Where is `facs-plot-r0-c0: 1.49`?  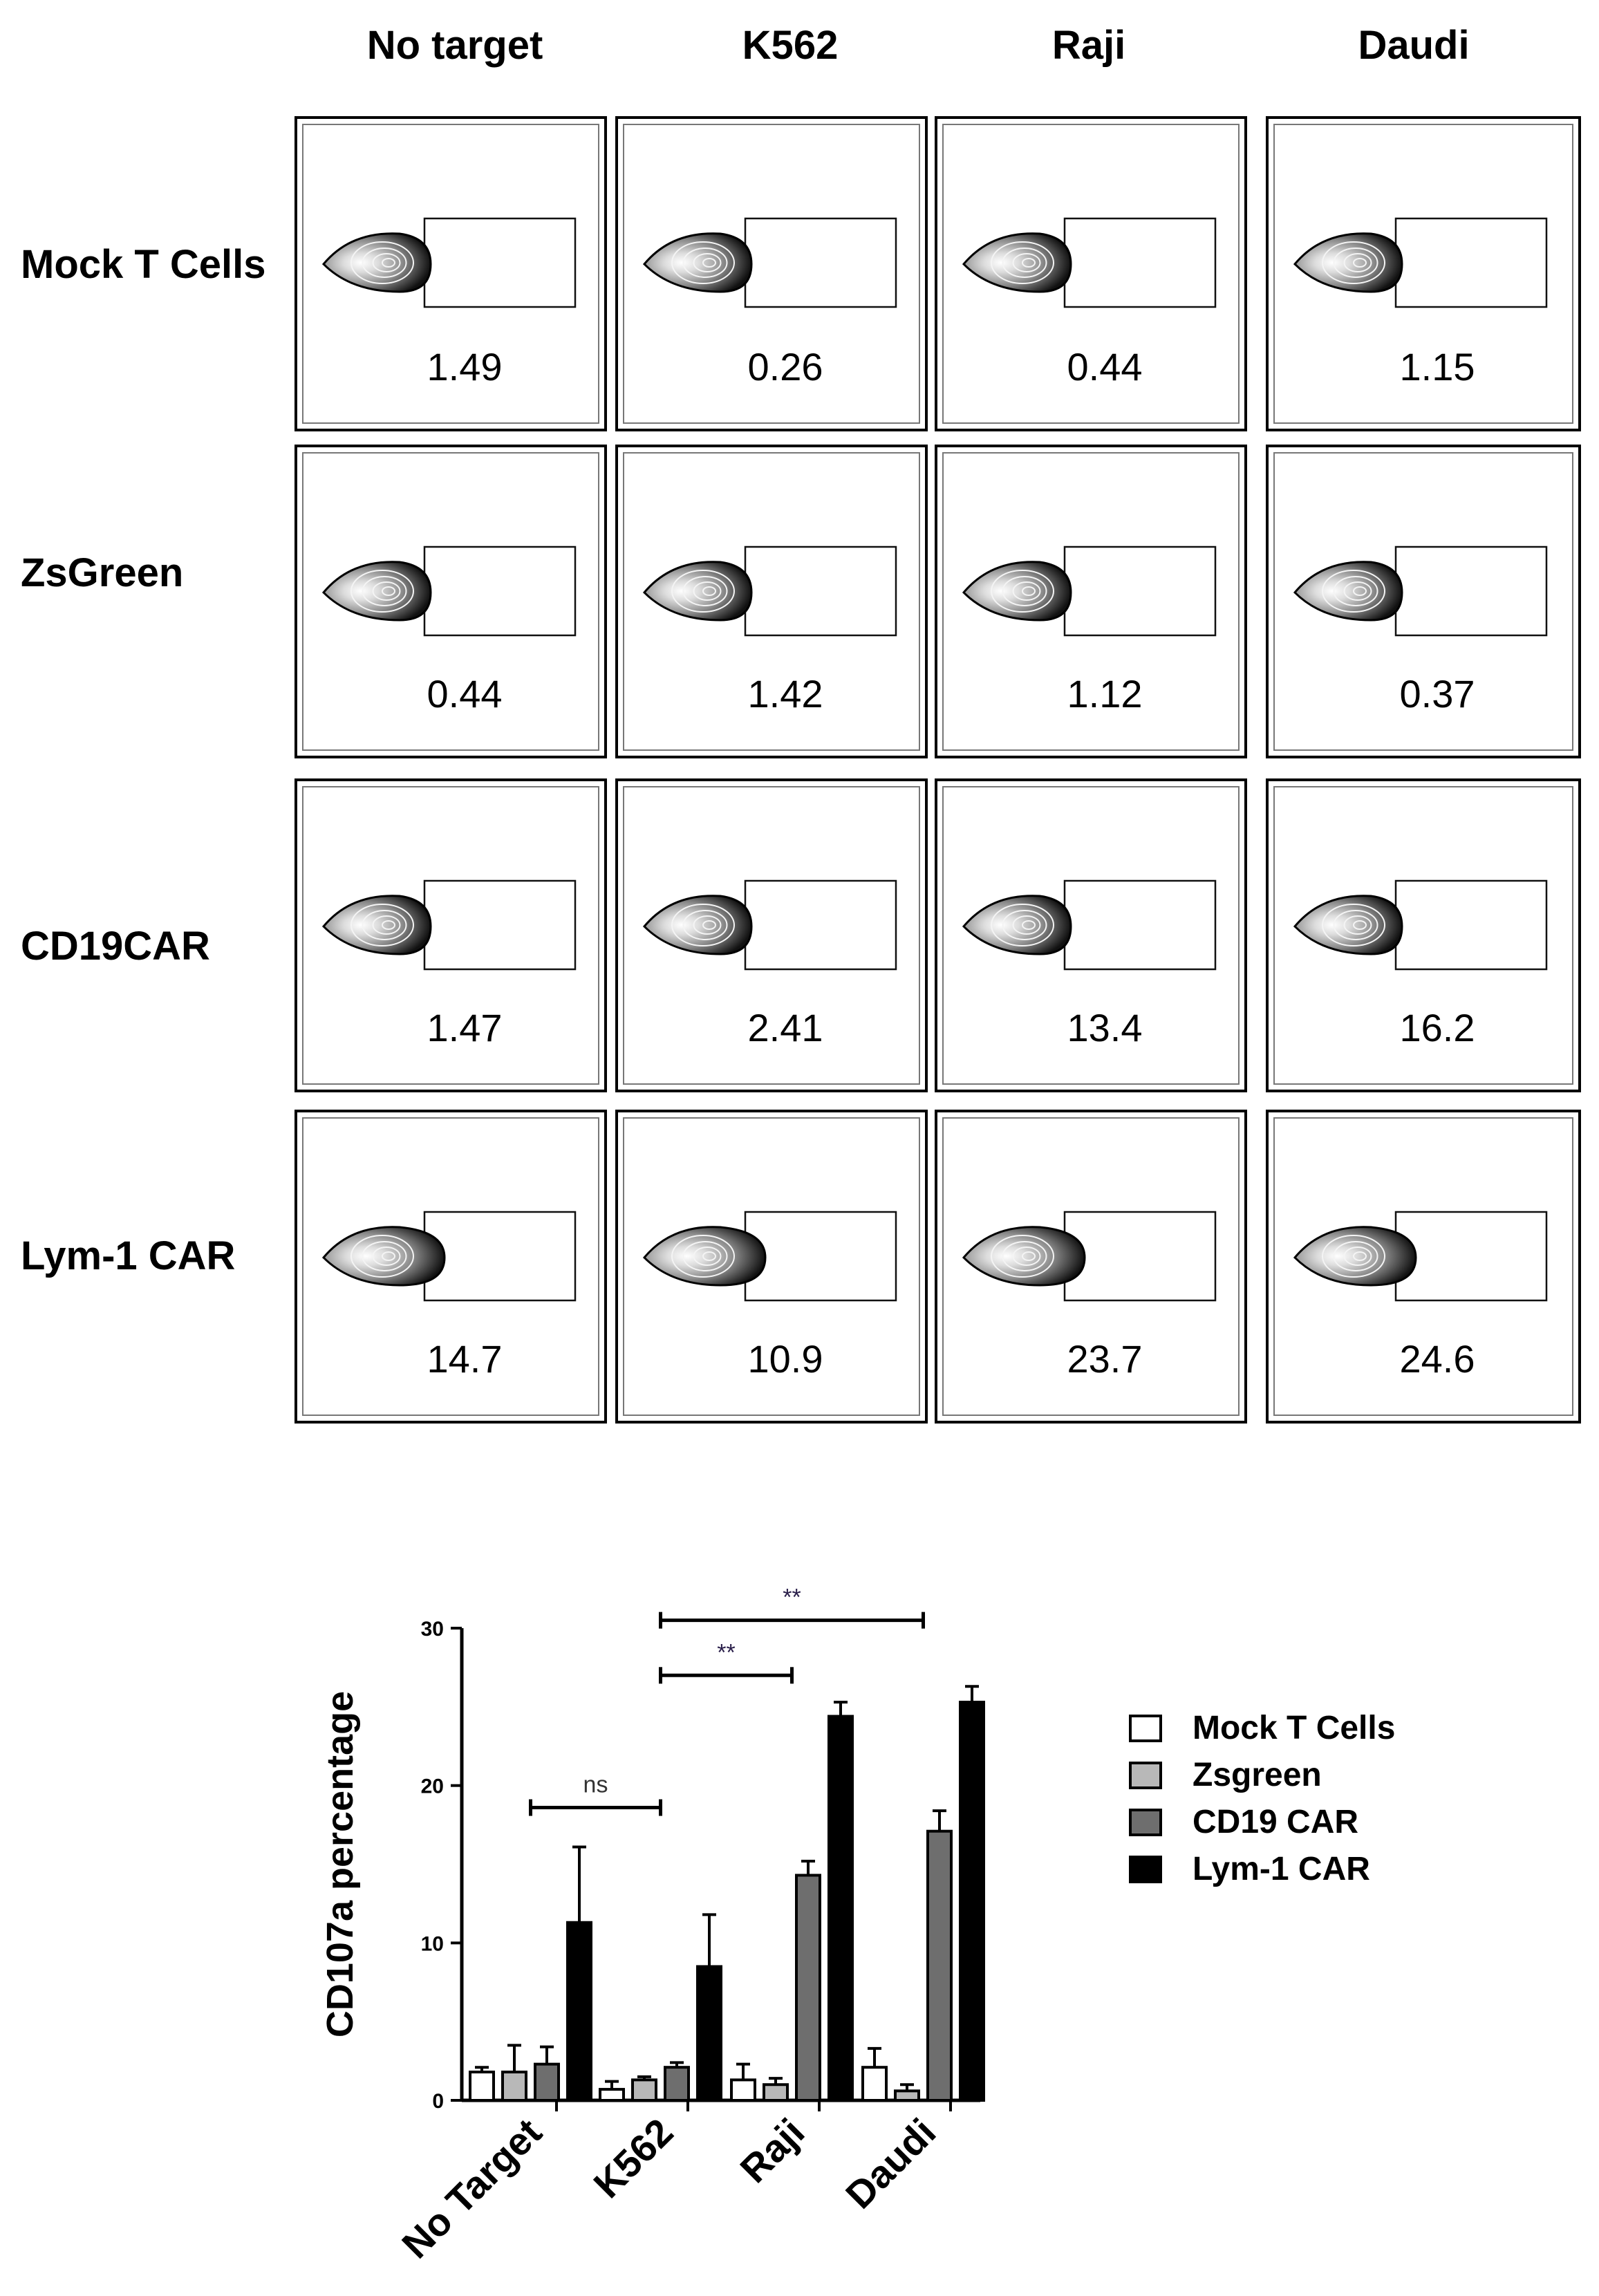
facs-plot-r0-c0: 1.49 is located at coordinates (450, 273).